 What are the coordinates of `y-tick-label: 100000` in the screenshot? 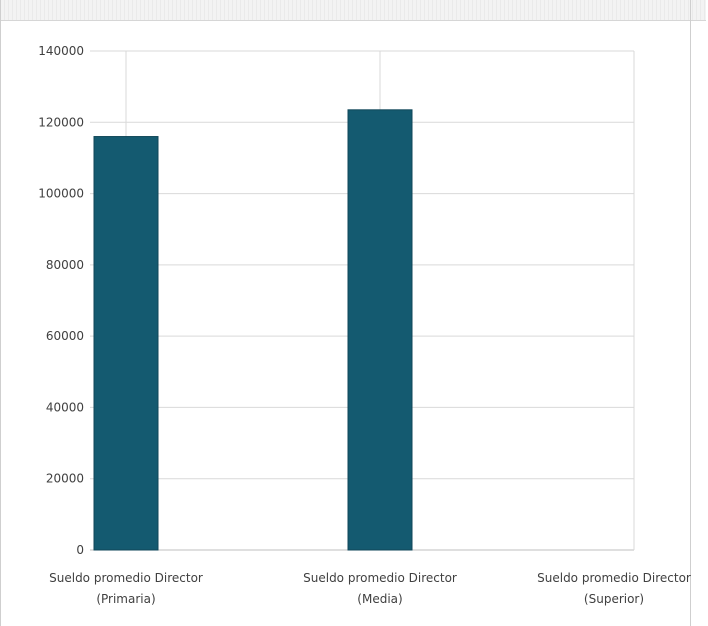 It's located at (61, 194).